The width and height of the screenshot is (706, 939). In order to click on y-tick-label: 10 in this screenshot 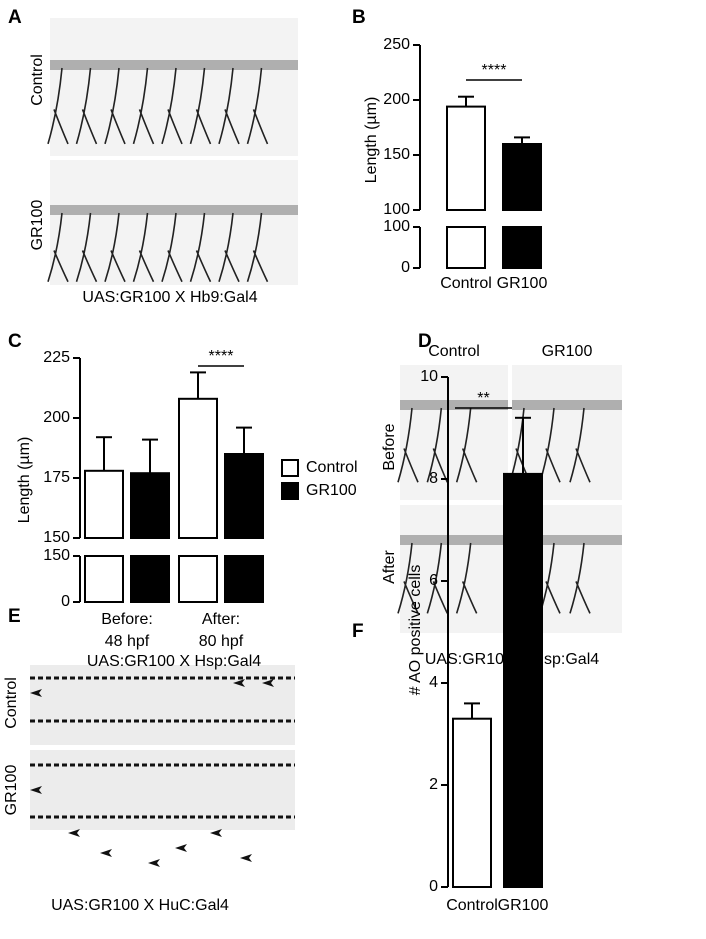, I will do `click(429, 376)`.